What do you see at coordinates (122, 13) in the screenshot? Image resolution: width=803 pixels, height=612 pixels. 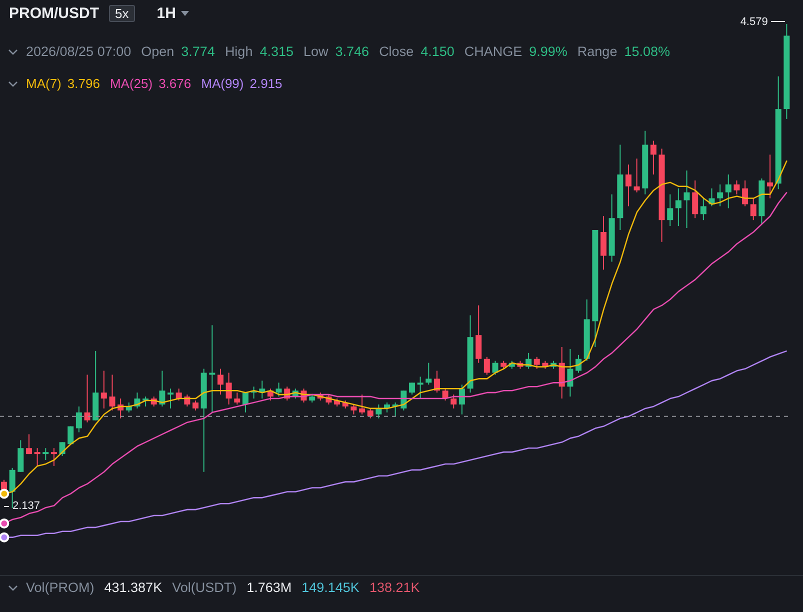 I see `annotation: 5x` at bounding box center [122, 13].